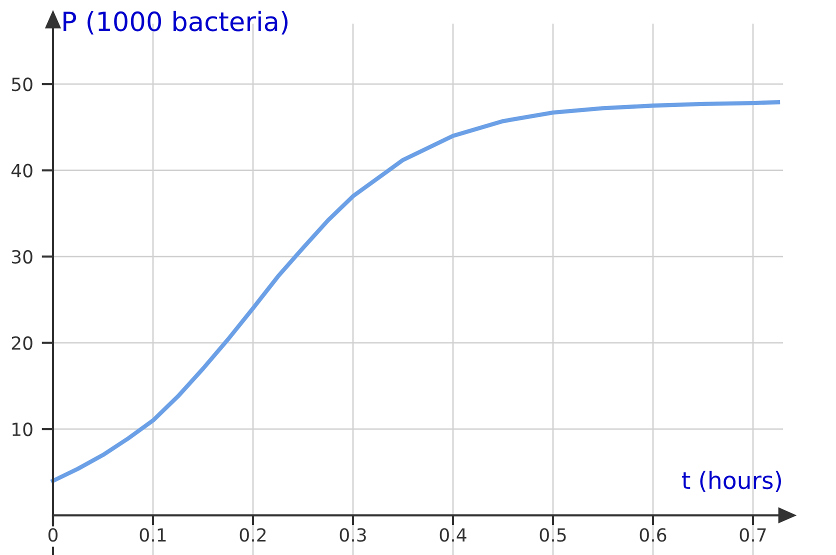 Image resolution: width=836 pixels, height=555 pixels. Describe the element at coordinates (353, 535) in the screenshot. I see `x-tick-label: 0.3` at that location.